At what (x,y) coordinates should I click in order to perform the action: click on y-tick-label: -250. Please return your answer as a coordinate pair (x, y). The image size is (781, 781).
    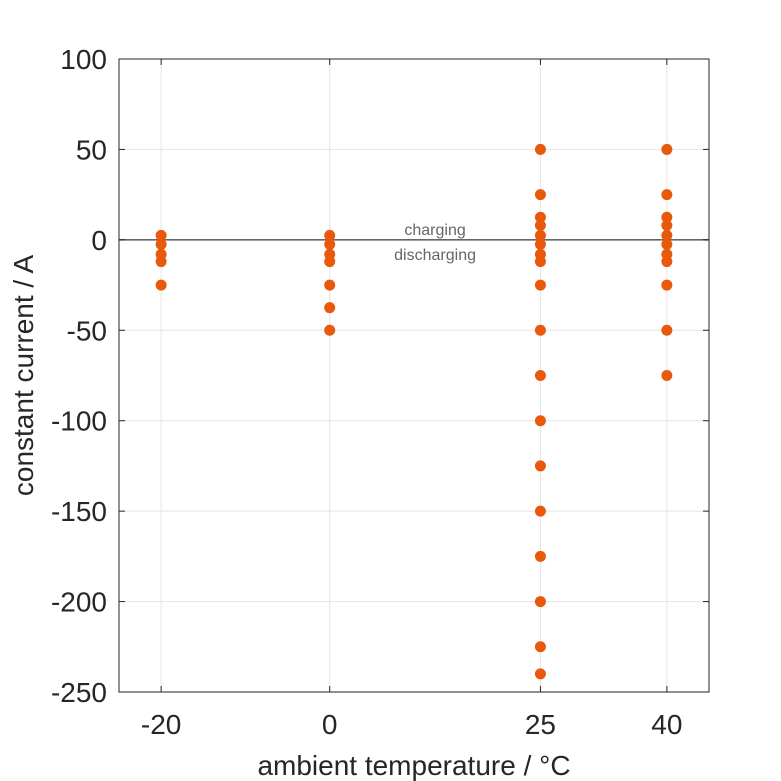
    Looking at the image, I should click on (79, 692).